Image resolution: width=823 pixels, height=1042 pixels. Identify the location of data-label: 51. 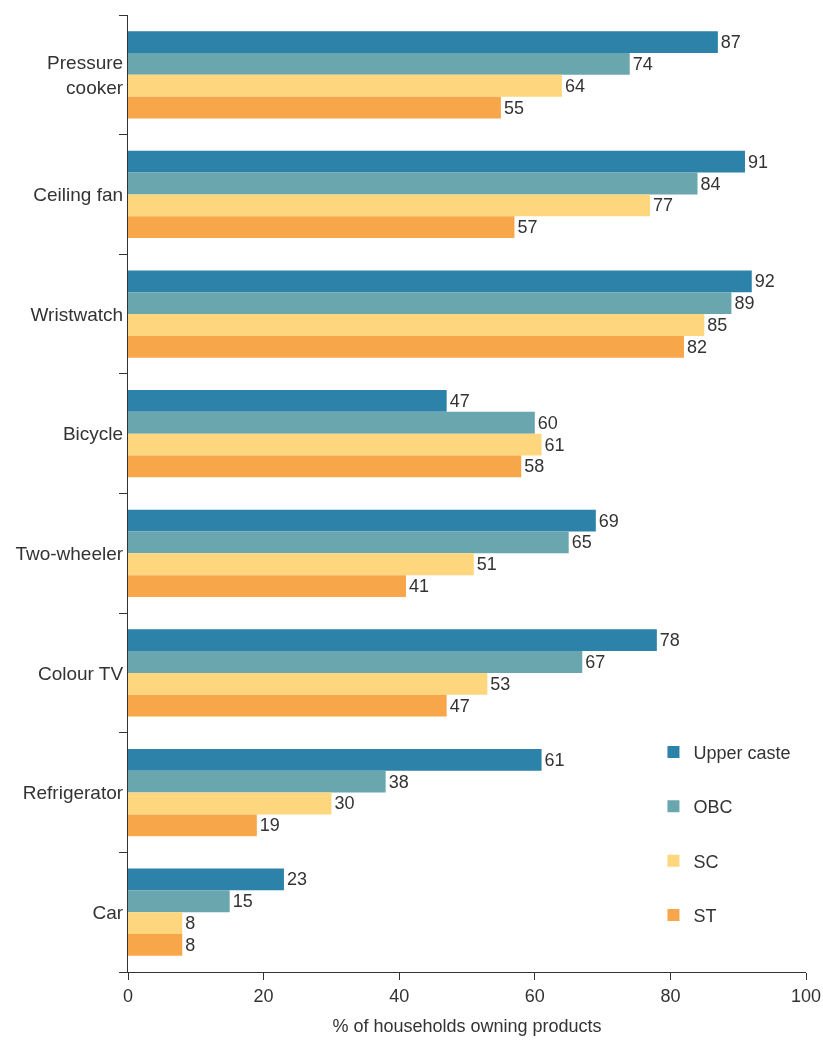
(486, 564).